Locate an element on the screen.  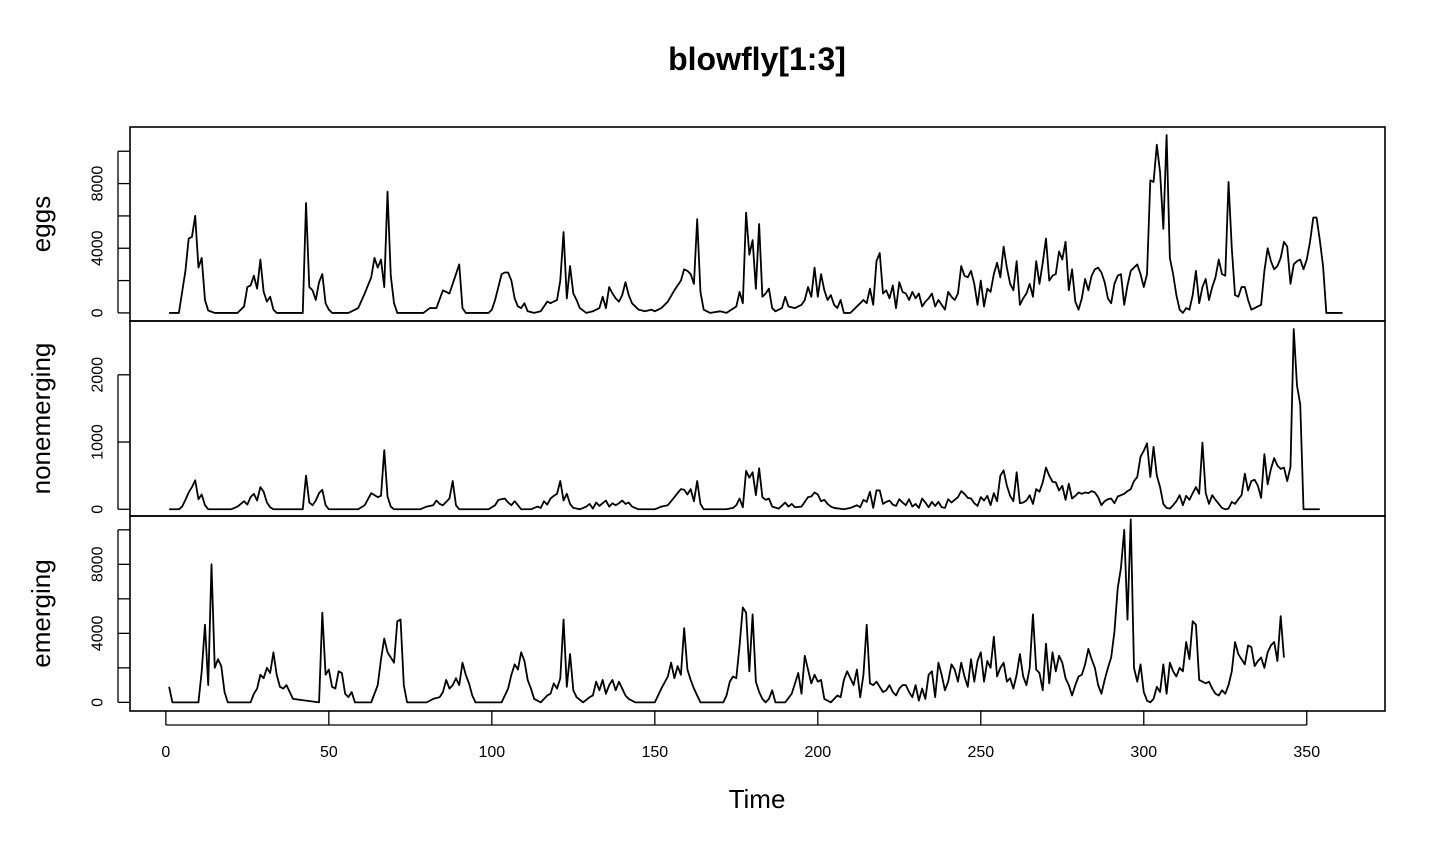
x-tick-label: 250 is located at coordinates (980, 752).